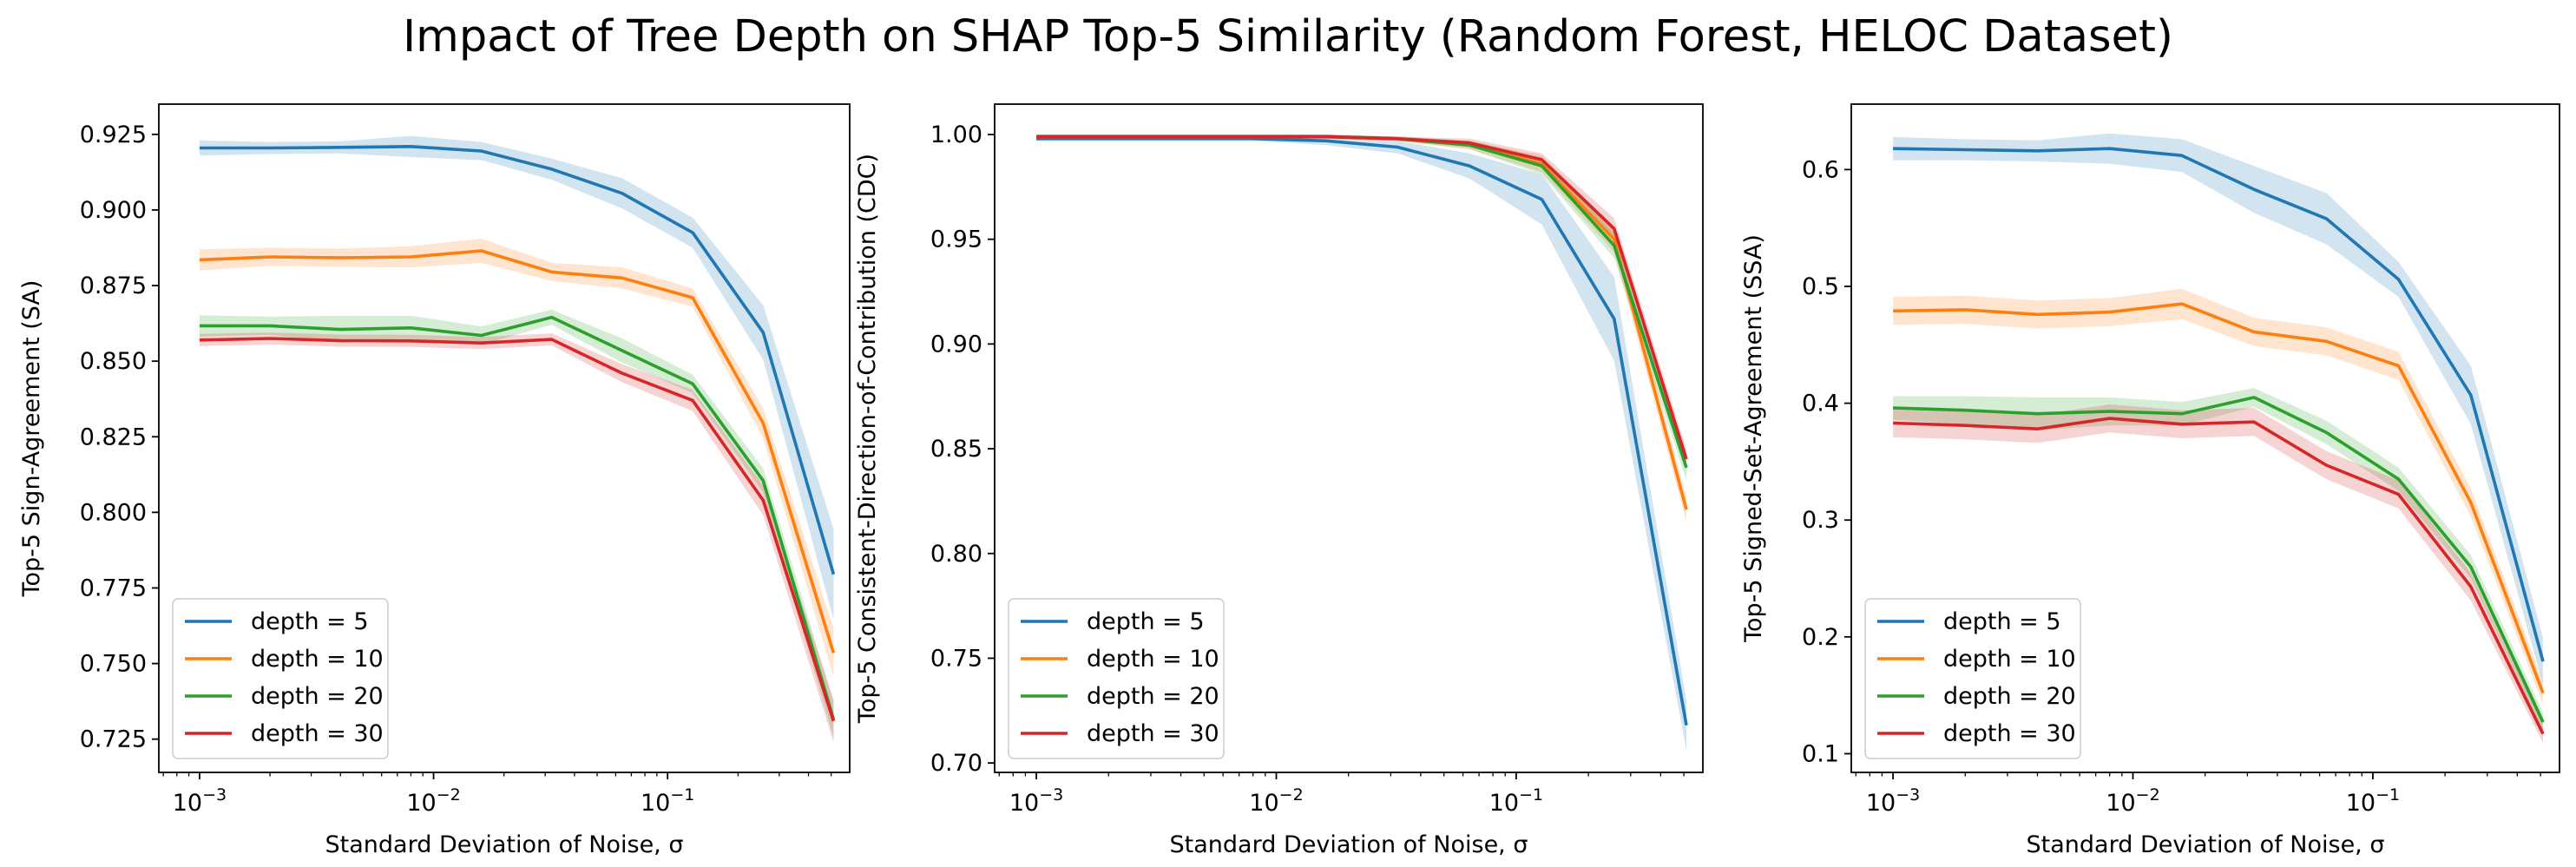 This screenshot has height=867, width=2576. What do you see at coordinates (113, 512) in the screenshot?
I see `y-tick-label: 0.800` at bounding box center [113, 512].